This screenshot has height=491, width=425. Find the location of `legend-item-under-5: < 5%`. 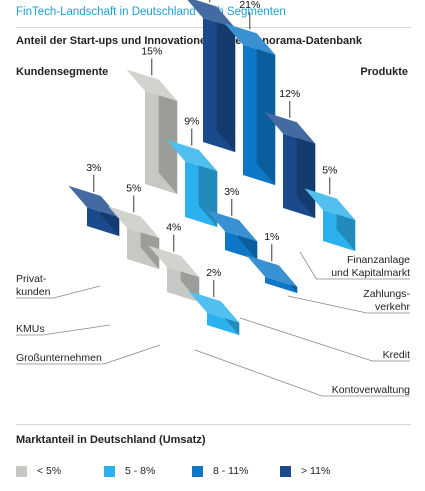

legend-item-under-5: < 5% is located at coordinates (60, 471).